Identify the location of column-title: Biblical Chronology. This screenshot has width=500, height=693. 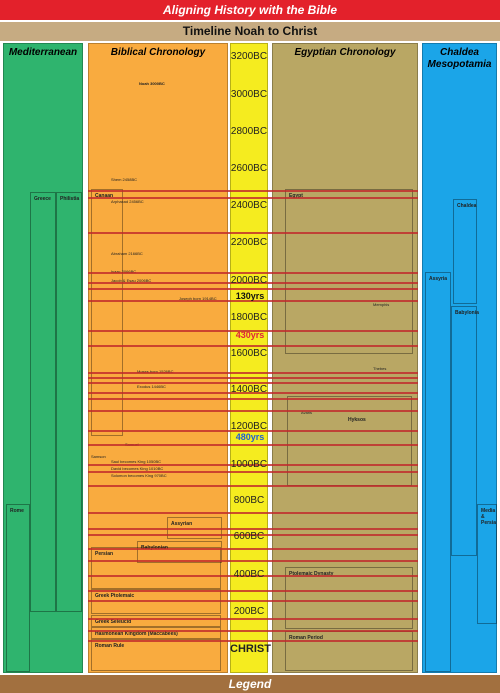
(158, 52).